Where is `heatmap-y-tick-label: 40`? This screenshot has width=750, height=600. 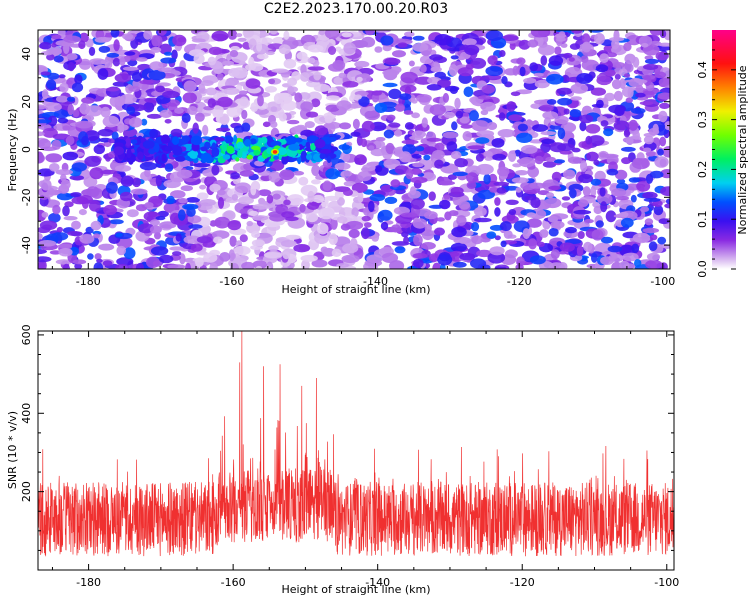
heatmap-y-tick-label: 40 is located at coordinates (26, 54).